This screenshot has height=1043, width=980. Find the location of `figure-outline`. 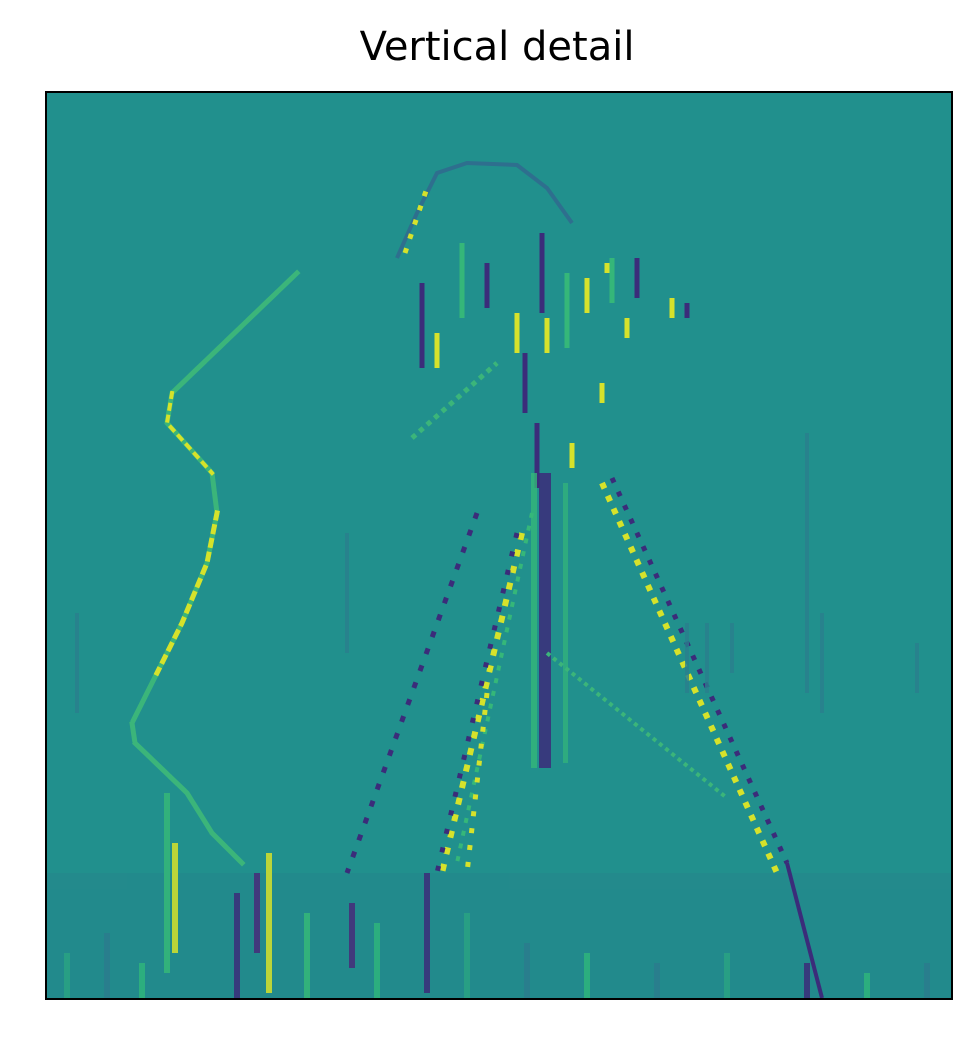

figure-outline is located at coordinates (215, 568).